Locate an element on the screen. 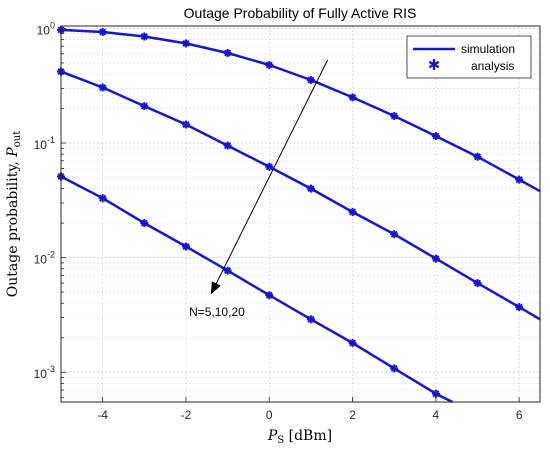 Image resolution: width=550 pixels, height=450 pixels. legend-box is located at coordinates (469, 57).